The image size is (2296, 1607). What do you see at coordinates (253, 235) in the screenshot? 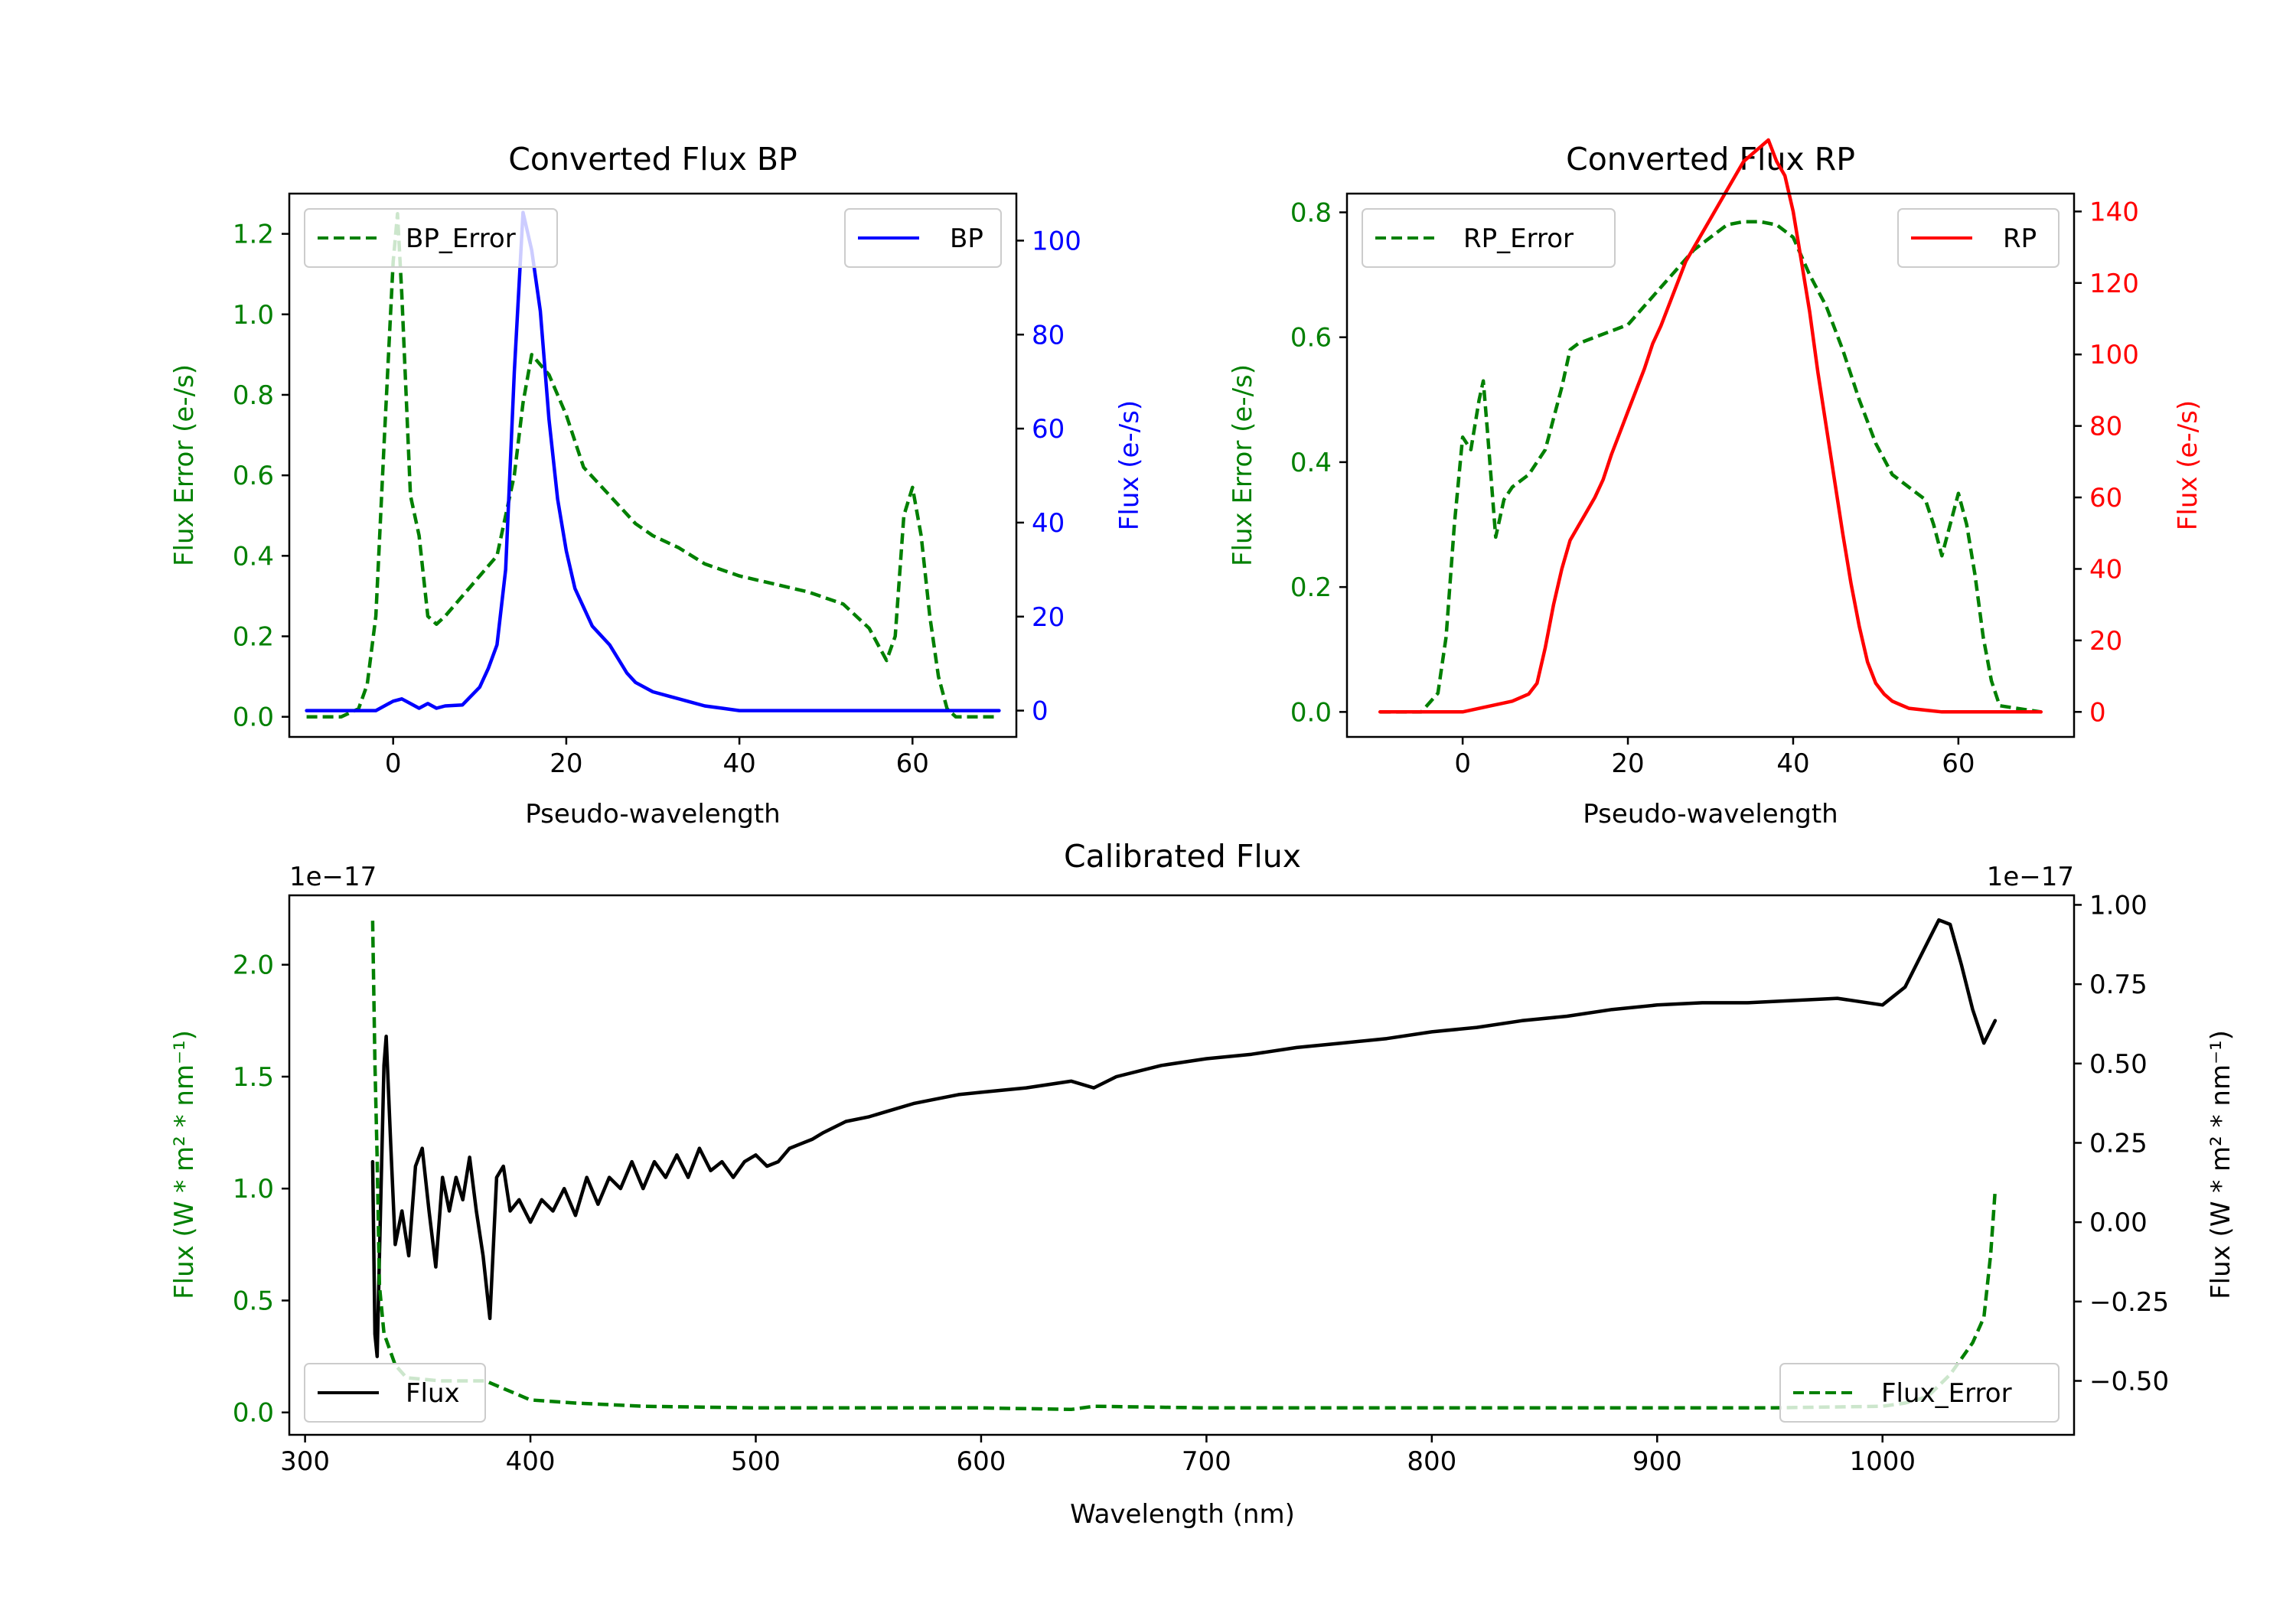
I see `y-tick-label-left: 1.2` at bounding box center [253, 235].